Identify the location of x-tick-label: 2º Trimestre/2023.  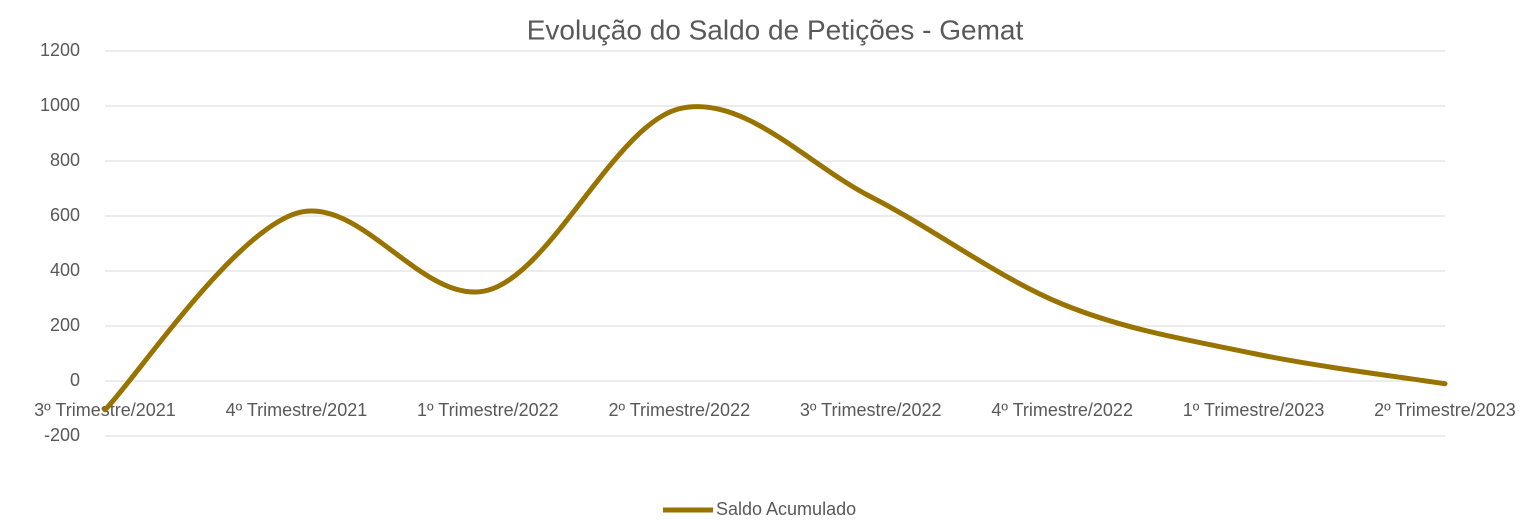
(1445, 410).